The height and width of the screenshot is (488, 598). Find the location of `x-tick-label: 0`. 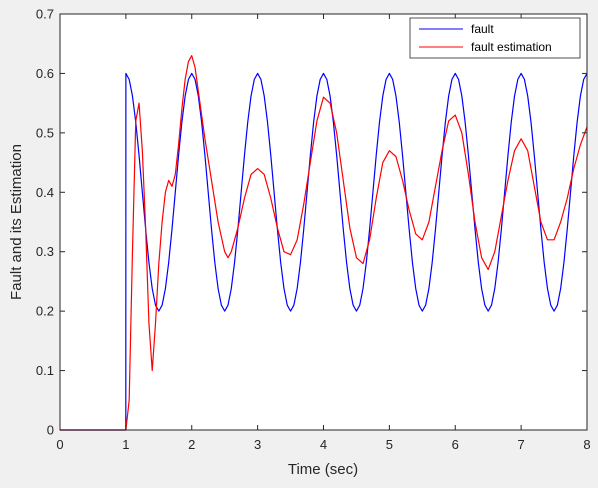

x-tick-label: 0 is located at coordinates (59, 444).